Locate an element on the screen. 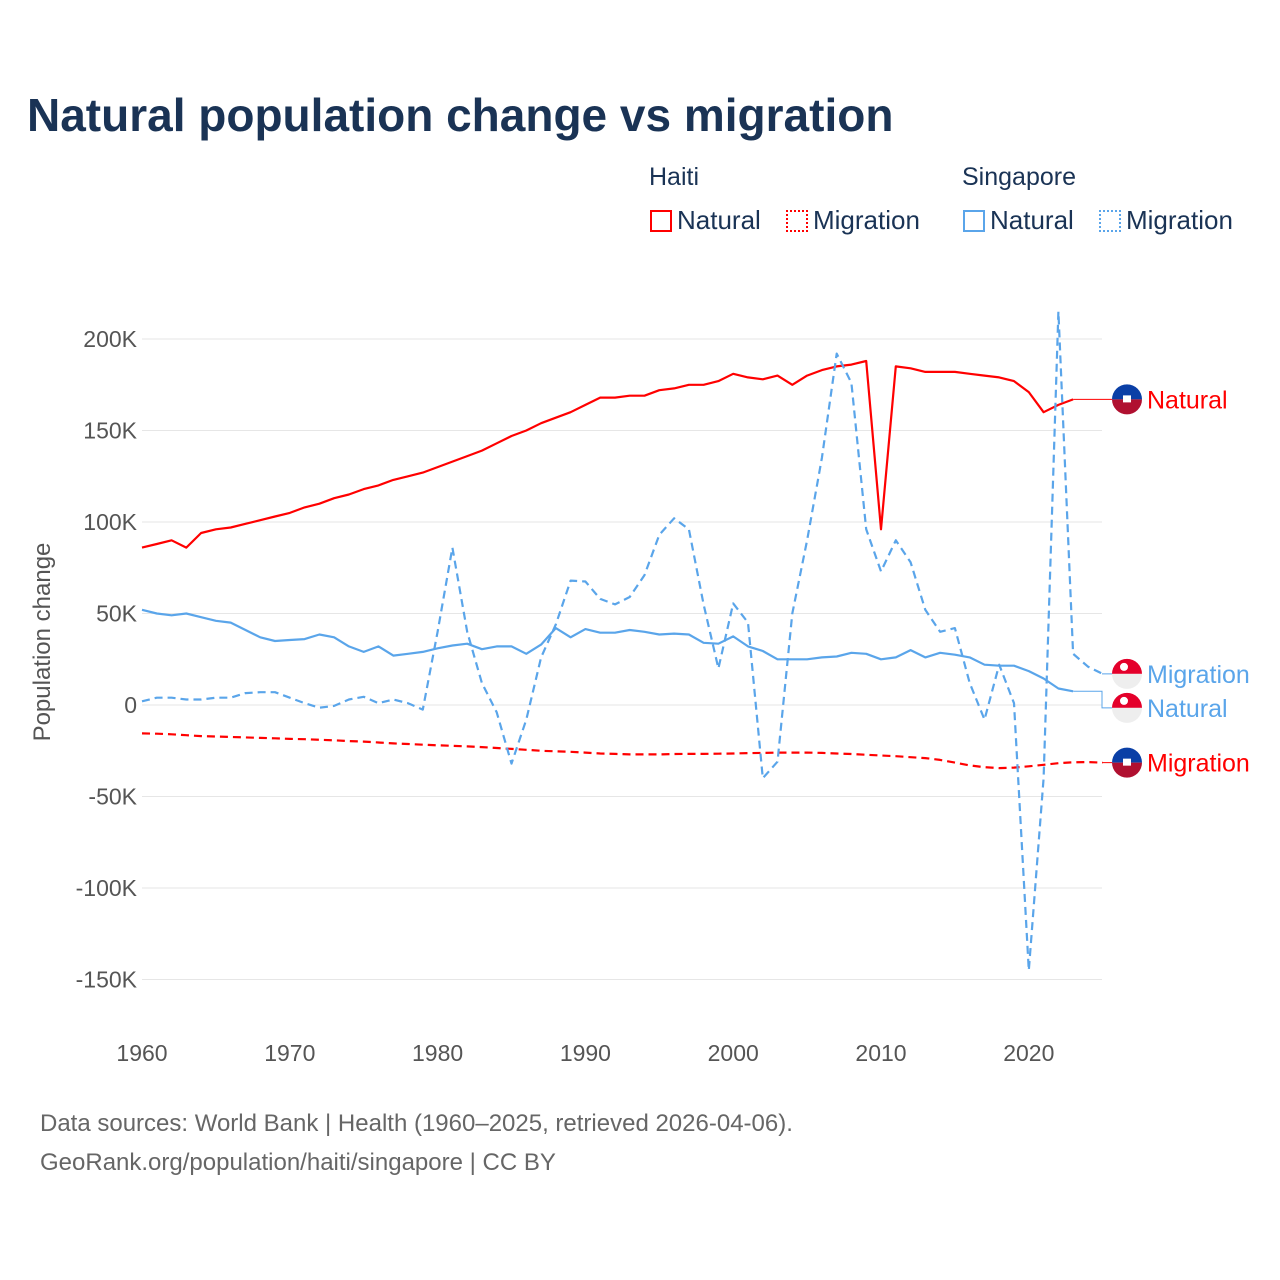 The width and height of the screenshot is (1280, 1280). legend-singapore-migration: Migration is located at coordinates (1166, 220).